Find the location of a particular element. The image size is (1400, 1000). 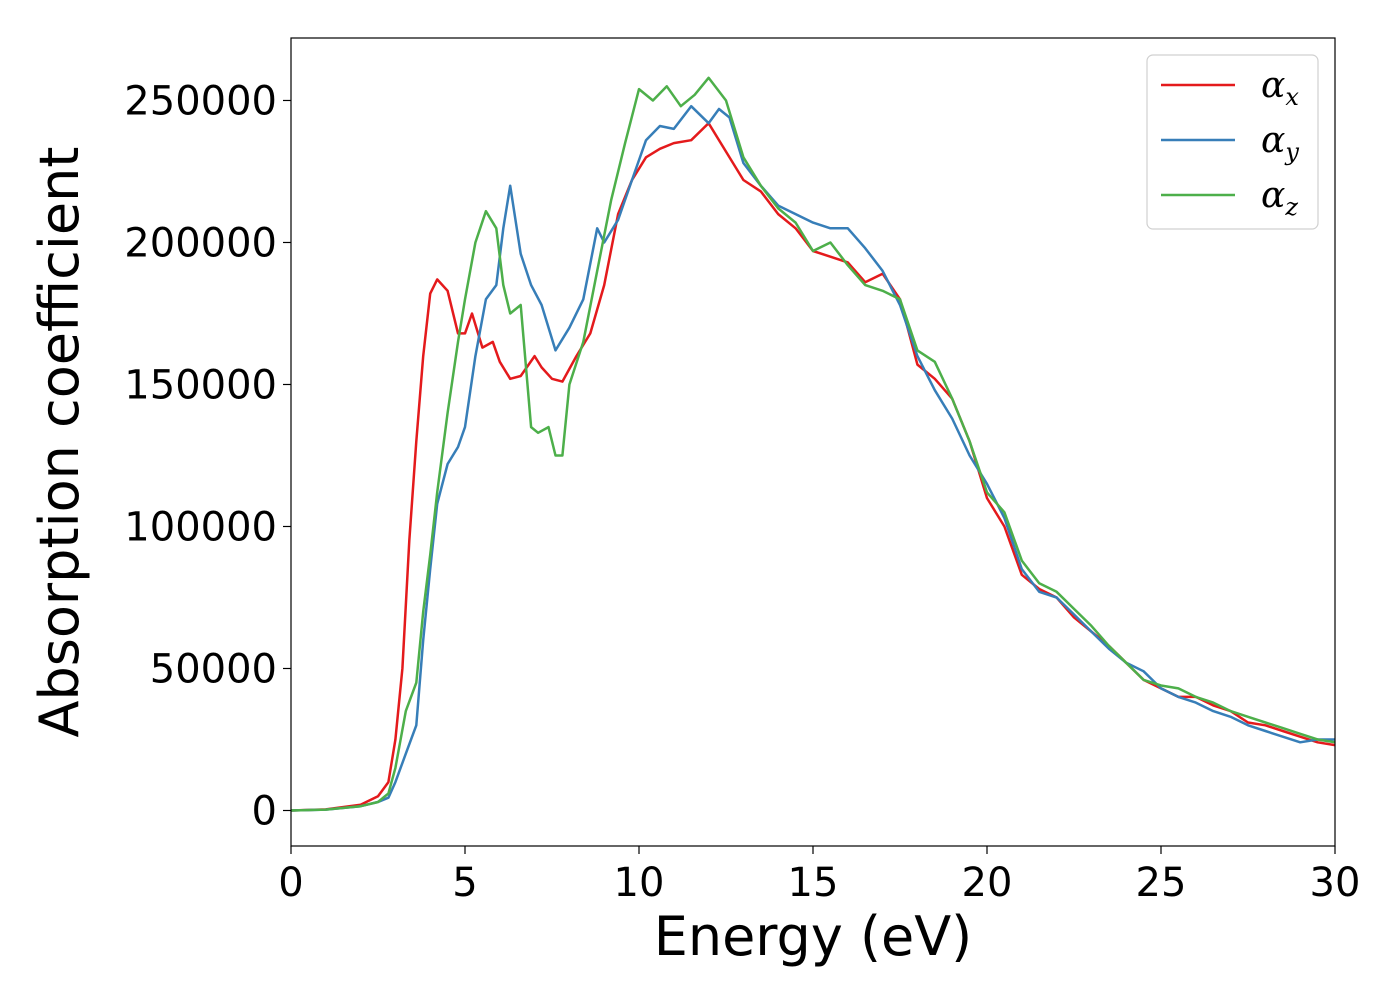

legend-box is located at coordinates (1232, 142).